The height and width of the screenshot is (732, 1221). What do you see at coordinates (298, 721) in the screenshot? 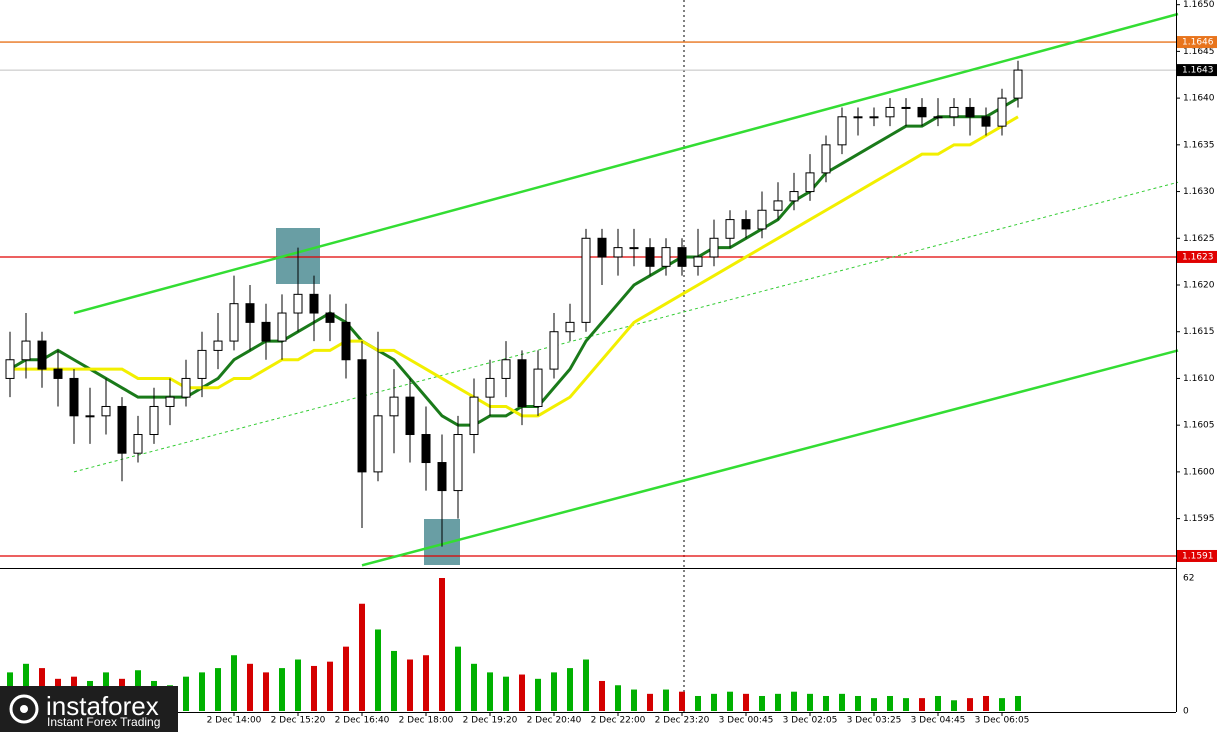
I see `x-tick-label: 2 Dec 15:20` at bounding box center [298, 721].